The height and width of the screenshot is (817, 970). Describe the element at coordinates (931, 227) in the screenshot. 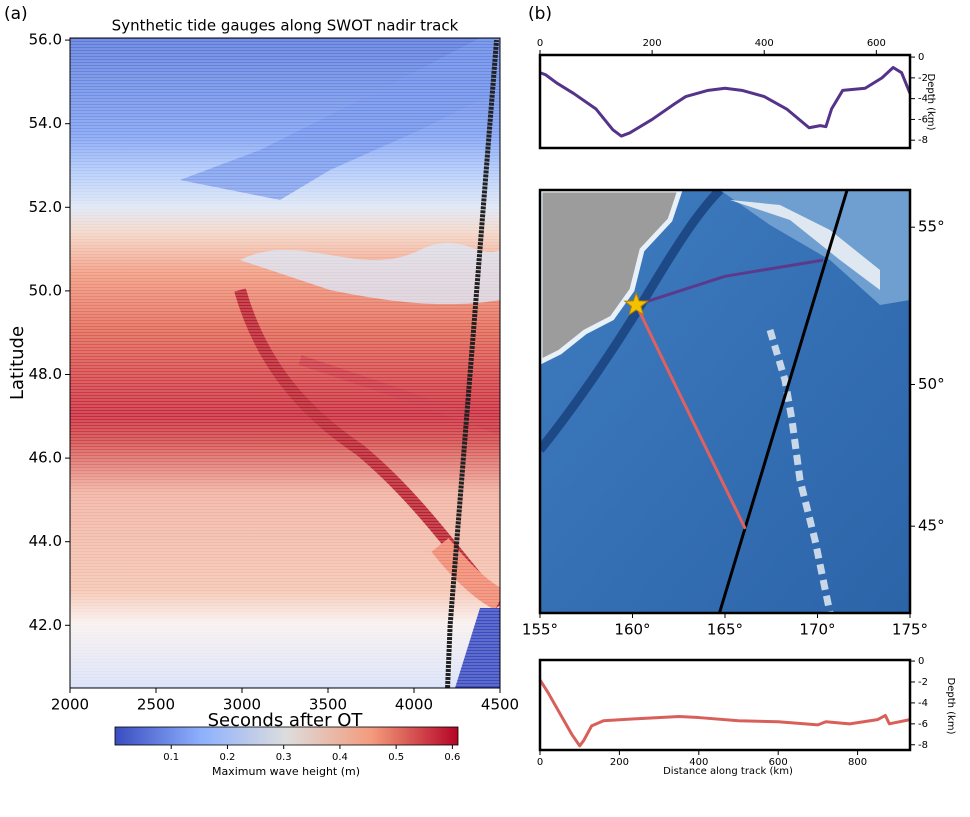

I see `y-tick-label: 55°` at that location.